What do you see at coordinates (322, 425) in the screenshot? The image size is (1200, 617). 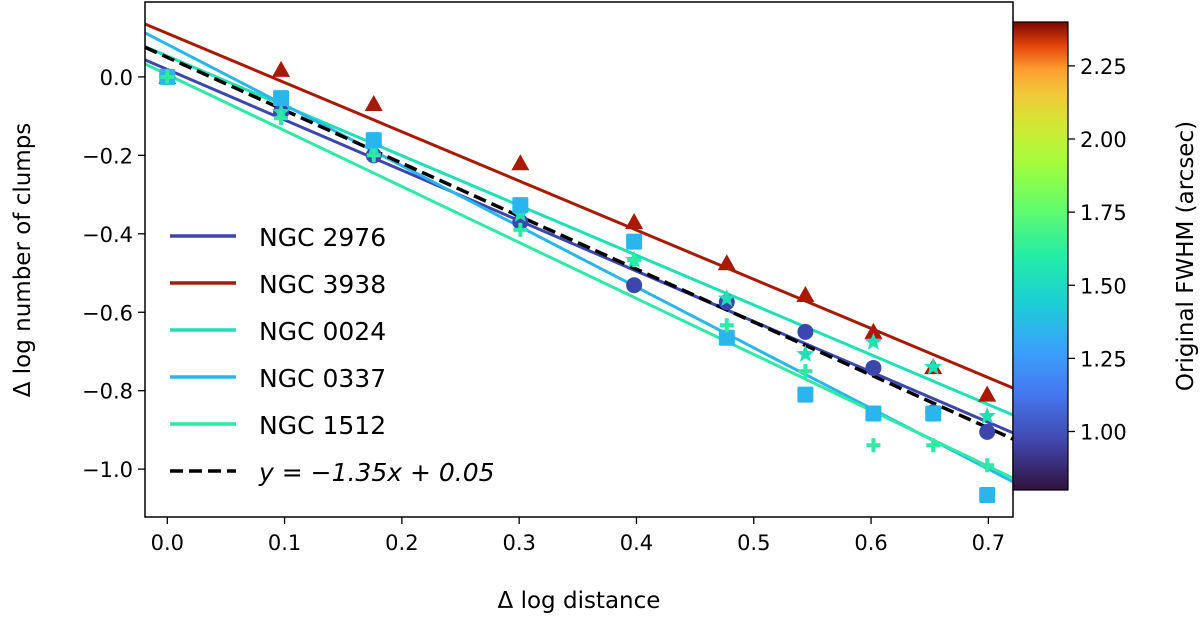 I see `legend-label: NGC 1512` at bounding box center [322, 425].